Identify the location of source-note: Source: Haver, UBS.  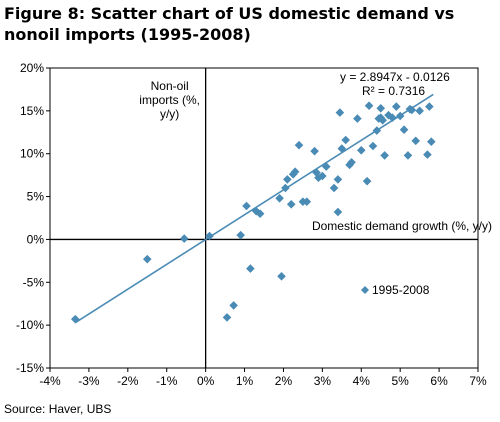
(58, 409).